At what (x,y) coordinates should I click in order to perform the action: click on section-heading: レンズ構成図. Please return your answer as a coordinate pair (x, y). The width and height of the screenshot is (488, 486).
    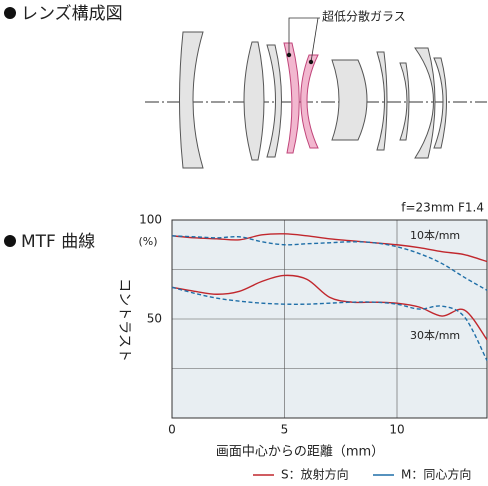
    Looking at the image, I should click on (72, 14).